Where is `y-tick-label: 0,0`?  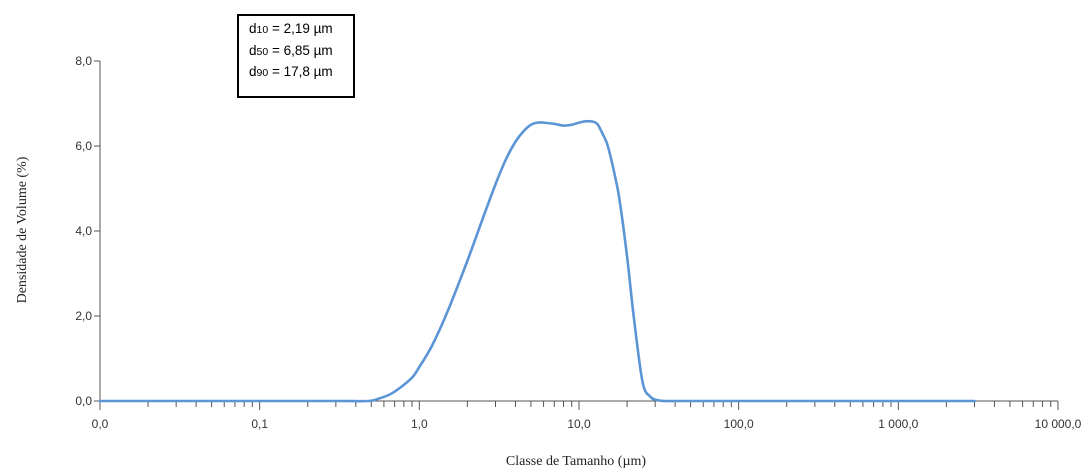
y-tick-label: 0,0 is located at coordinates (83, 401).